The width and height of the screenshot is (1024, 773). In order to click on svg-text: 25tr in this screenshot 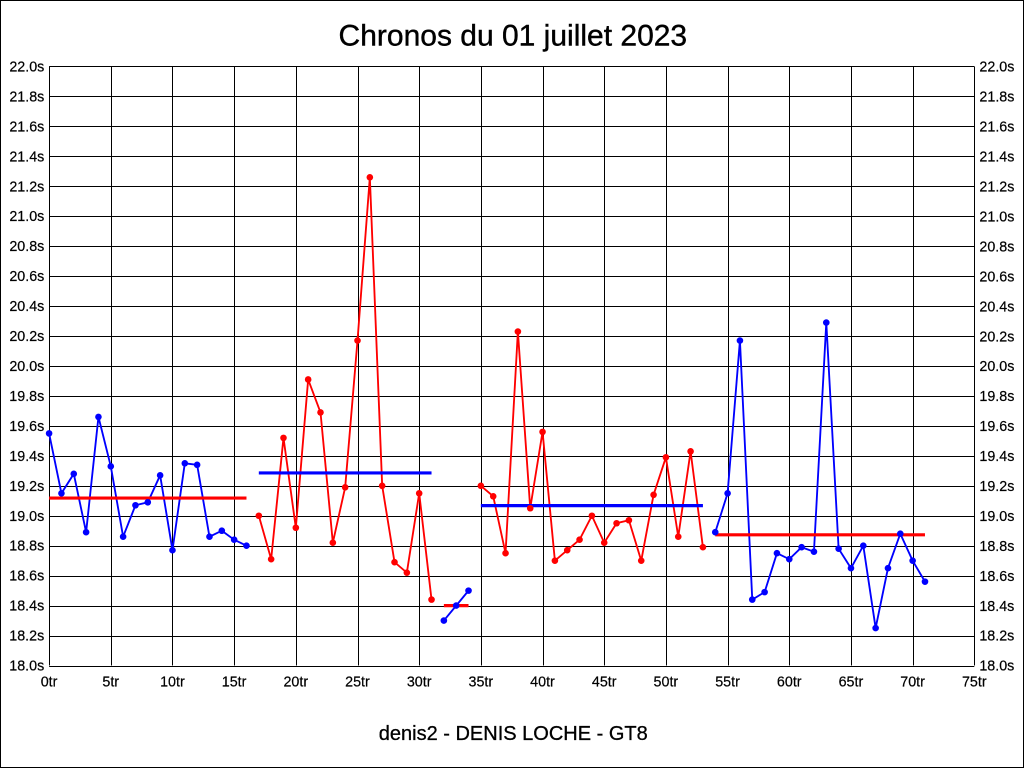, I will do `click(357, 682)`.